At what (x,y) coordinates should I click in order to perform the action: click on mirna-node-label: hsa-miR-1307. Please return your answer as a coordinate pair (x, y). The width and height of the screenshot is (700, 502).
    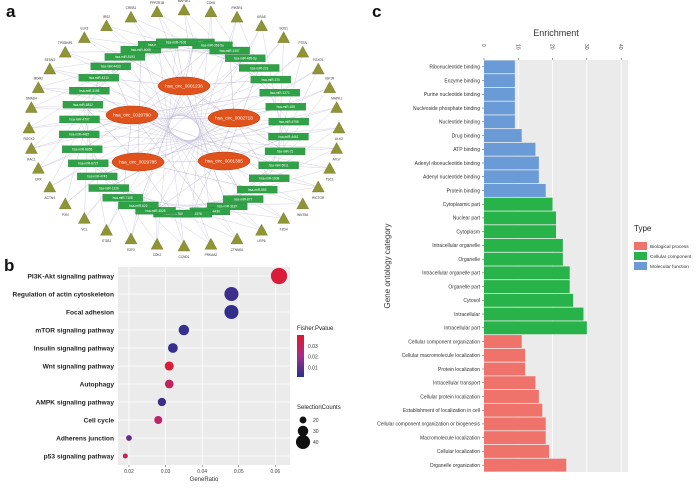
    Looking at the image, I should click on (230, 51).